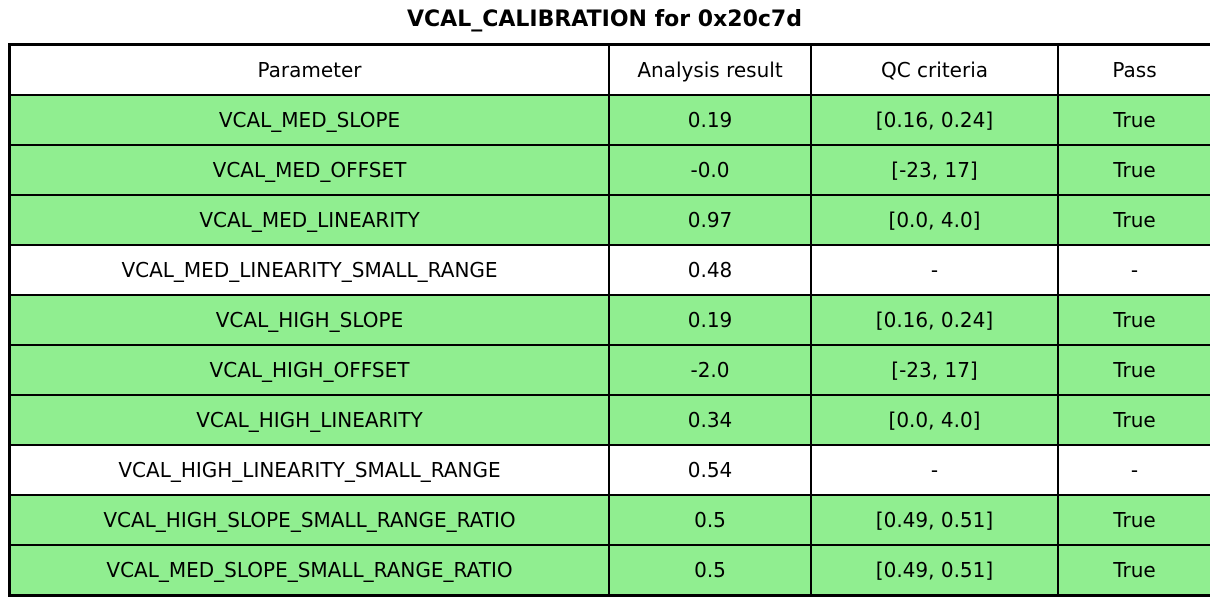 The width and height of the screenshot is (1210, 604). Describe the element at coordinates (710, 370) in the screenshot. I see `cell-analysis-result: -2.0` at that location.